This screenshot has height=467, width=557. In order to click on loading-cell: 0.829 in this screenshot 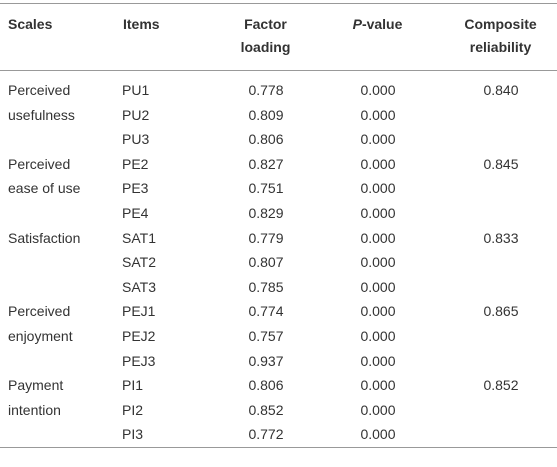, I will do `click(266, 212)`.